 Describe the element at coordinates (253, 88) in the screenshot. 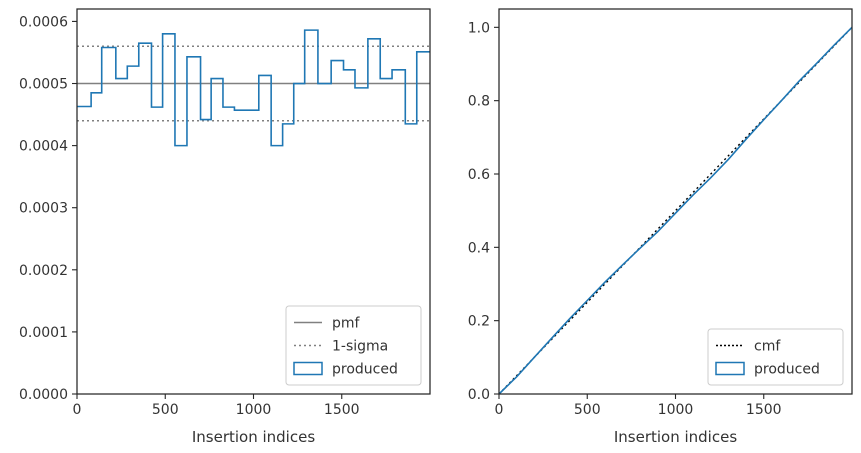

I see `chart-1-series-produced` at that location.